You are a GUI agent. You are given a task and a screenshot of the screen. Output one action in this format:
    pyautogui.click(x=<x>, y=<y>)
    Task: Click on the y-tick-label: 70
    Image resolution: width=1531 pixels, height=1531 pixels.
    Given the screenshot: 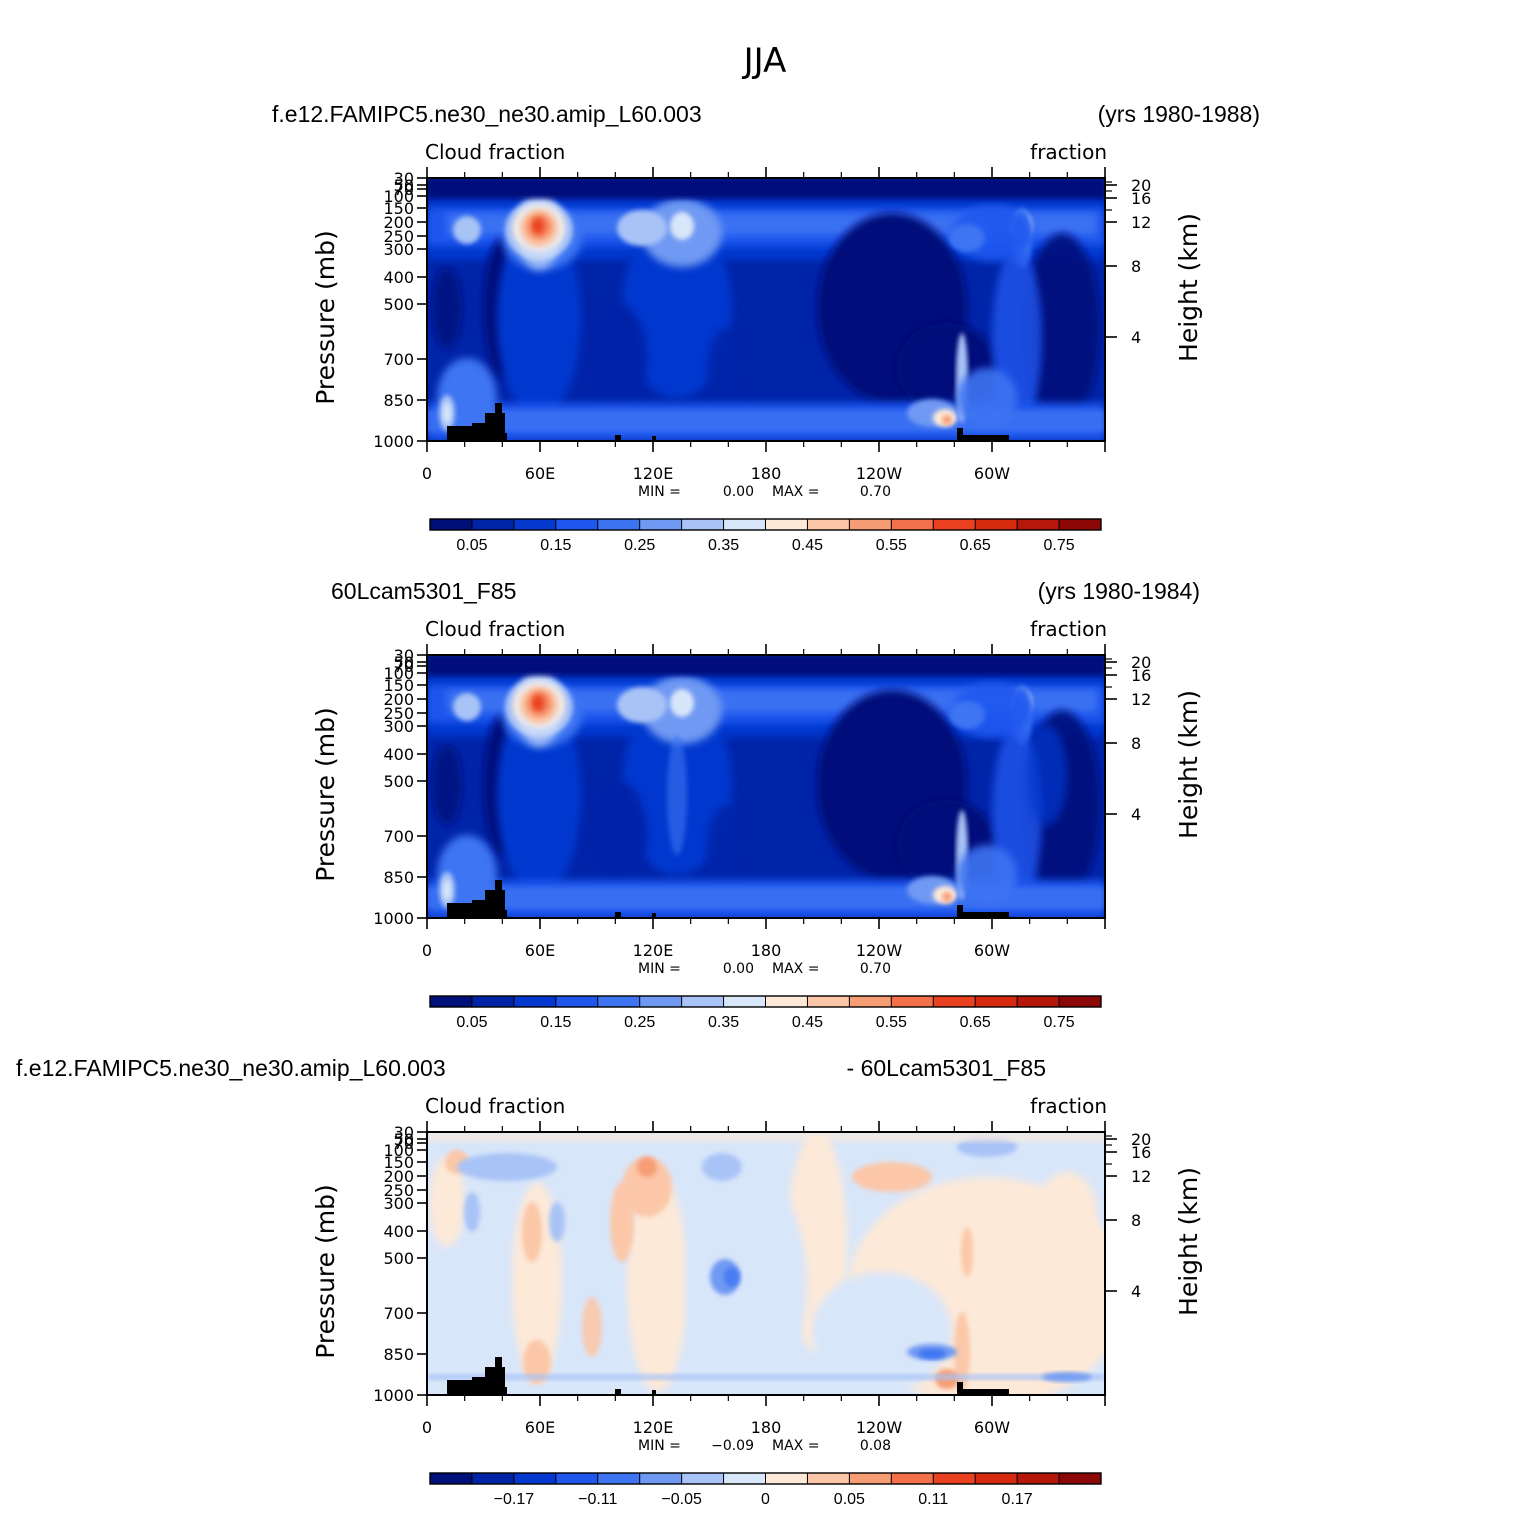 What is the action you would take?
    pyautogui.click(x=404, y=666)
    